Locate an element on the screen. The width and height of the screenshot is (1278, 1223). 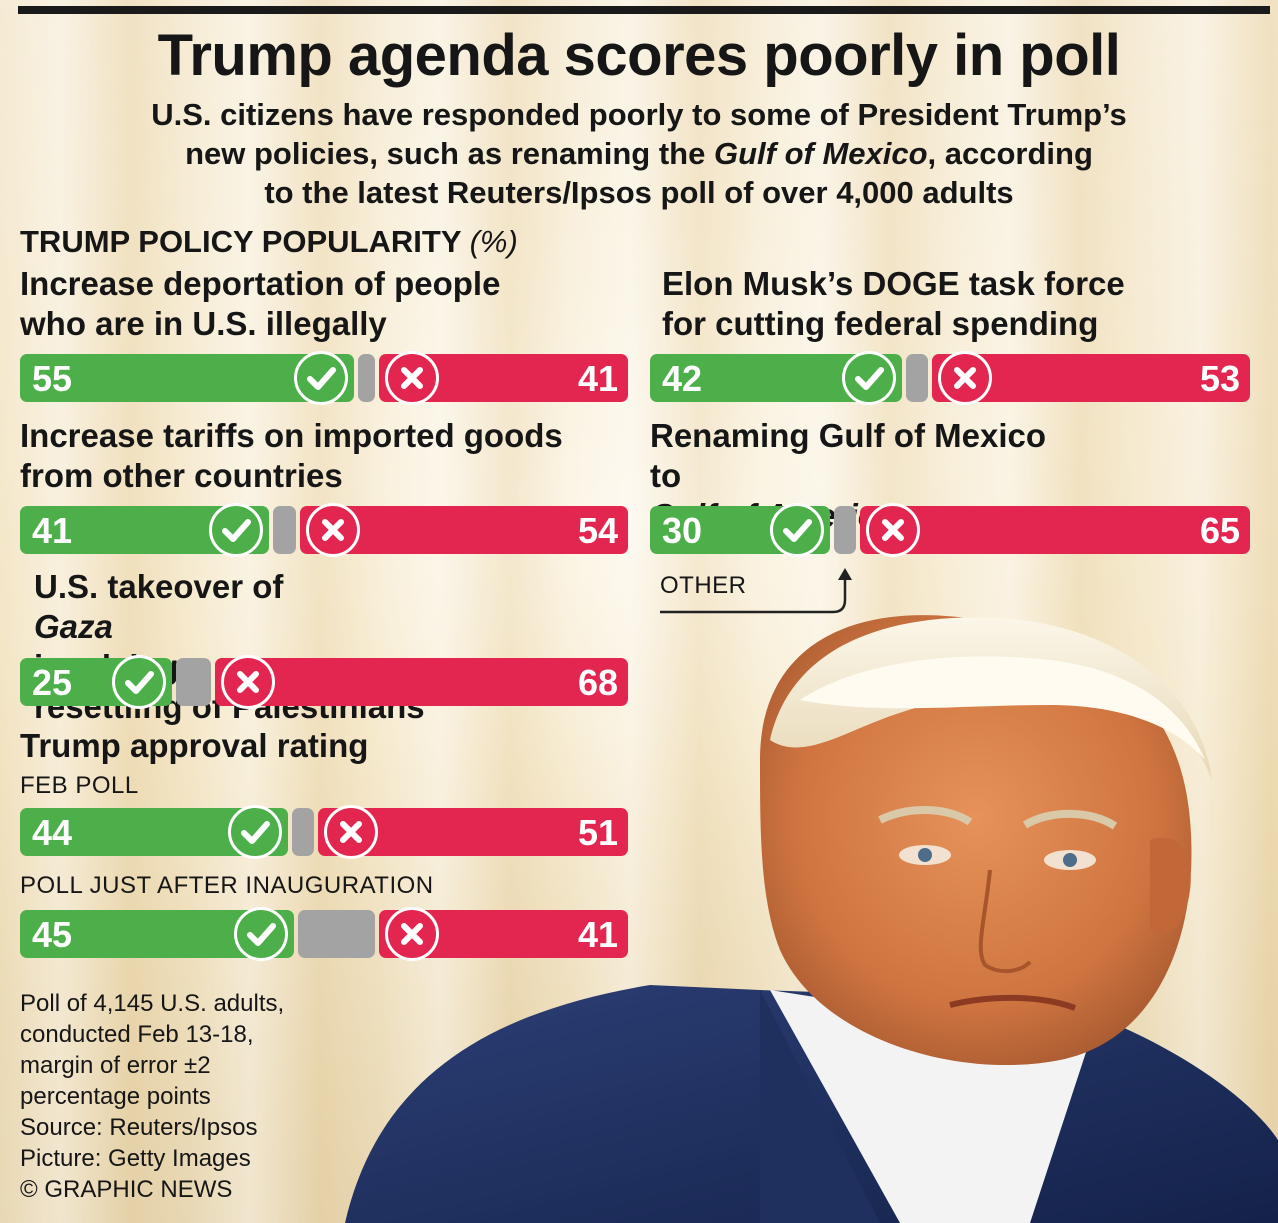
subtitle-line-2-em: Gulf of Mexico is located at coordinates (820, 153).